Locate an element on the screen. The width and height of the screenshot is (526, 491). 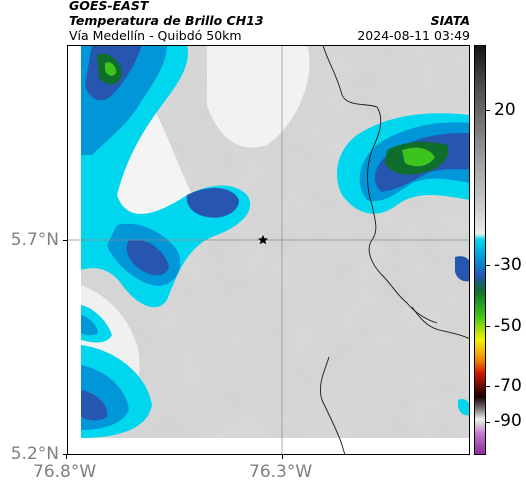
colorbar-label: -50 is located at coordinates (508, 326).